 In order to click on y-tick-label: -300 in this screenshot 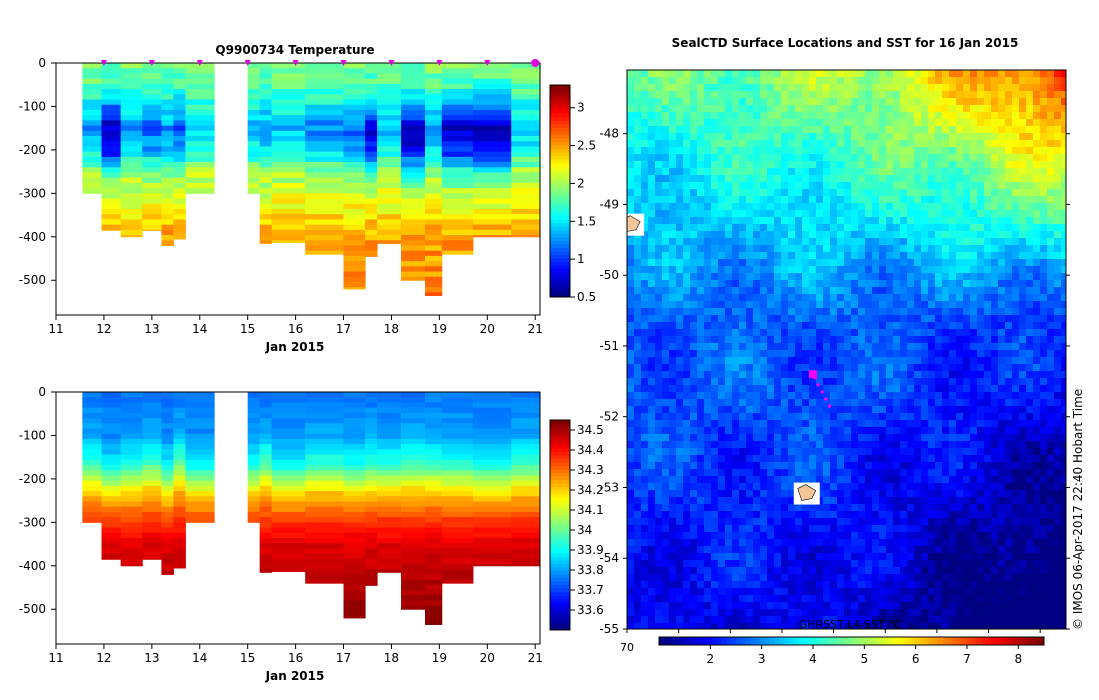, I will do `click(32, 193)`.